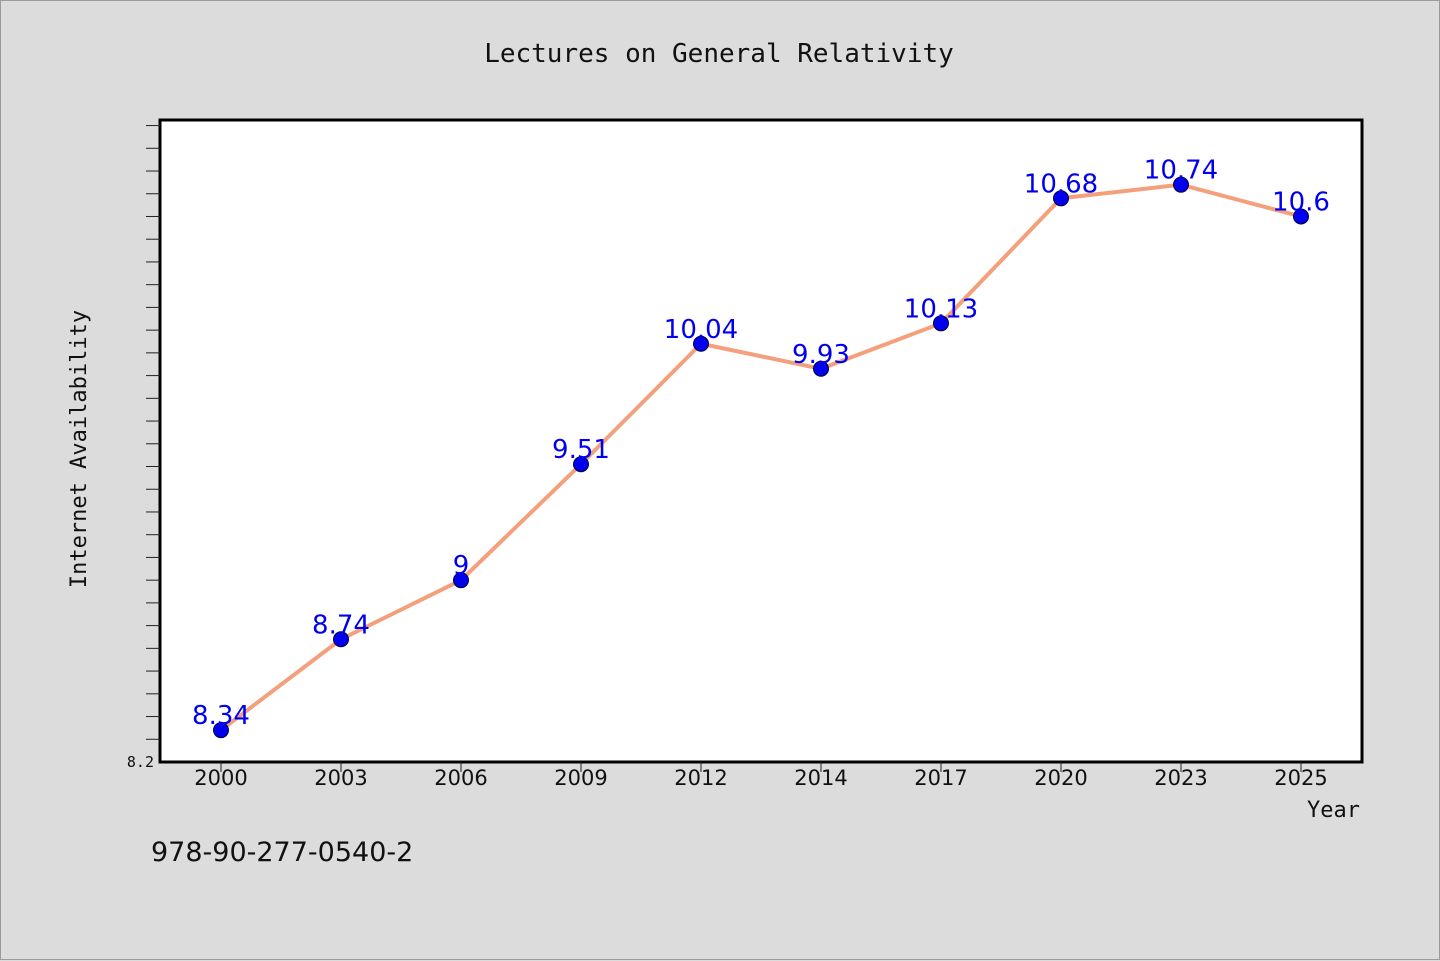  What do you see at coordinates (341, 625) in the screenshot?
I see `data-label: 8.74` at bounding box center [341, 625].